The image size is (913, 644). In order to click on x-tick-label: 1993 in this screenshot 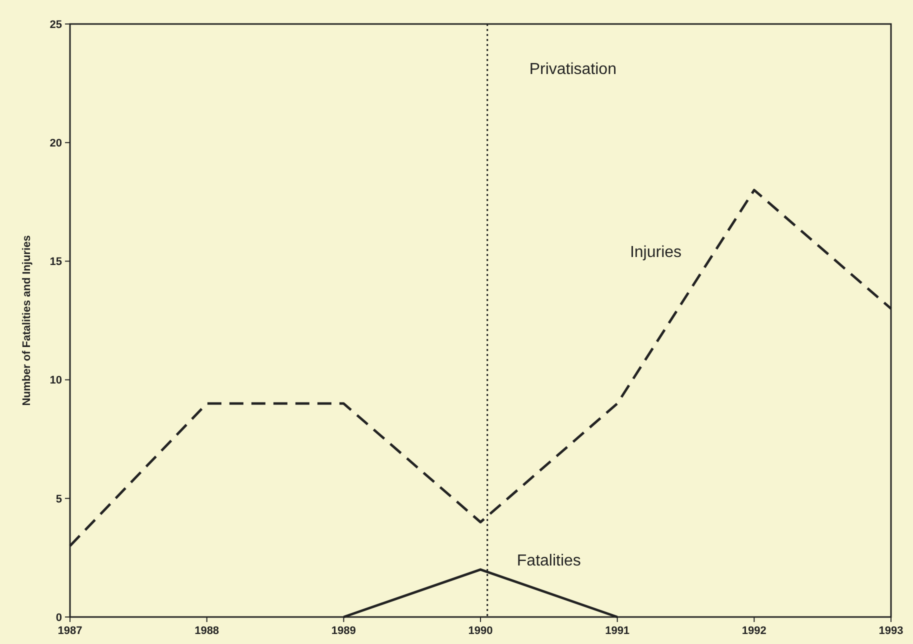, I will do `click(891, 631)`.